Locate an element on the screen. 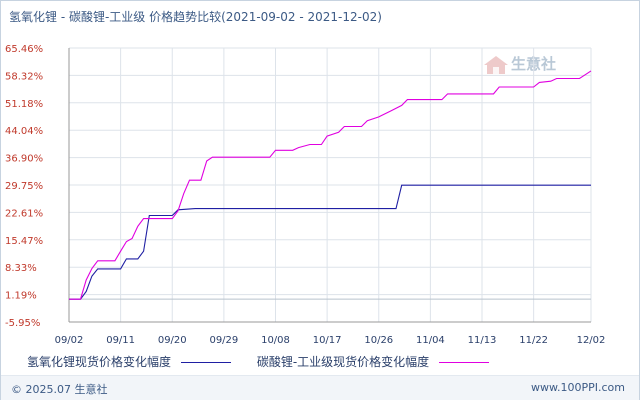  y-tick-label: 51.18% is located at coordinates (24, 104).